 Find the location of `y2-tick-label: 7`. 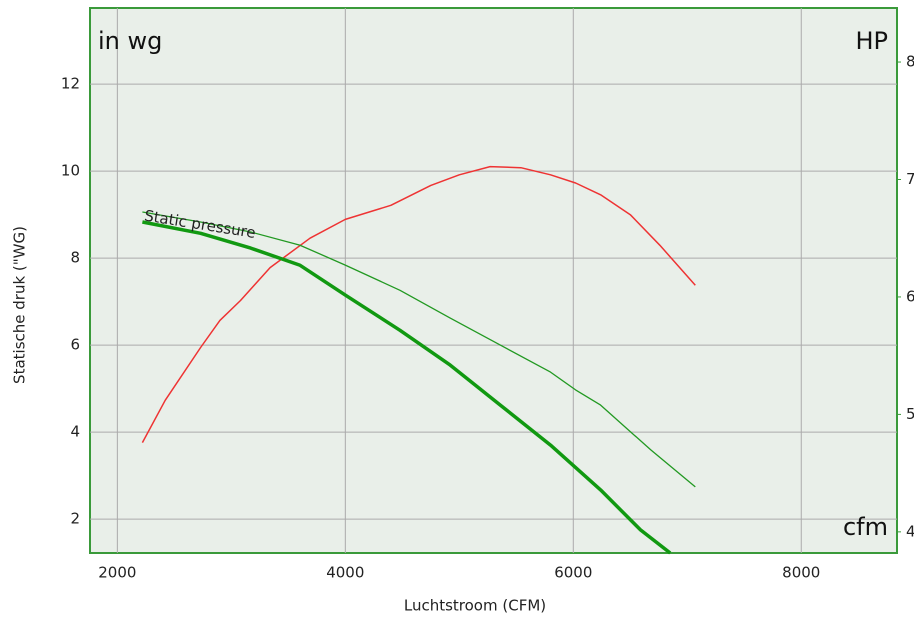

y2-tick-label: 7 is located at coordinates (910, 179).